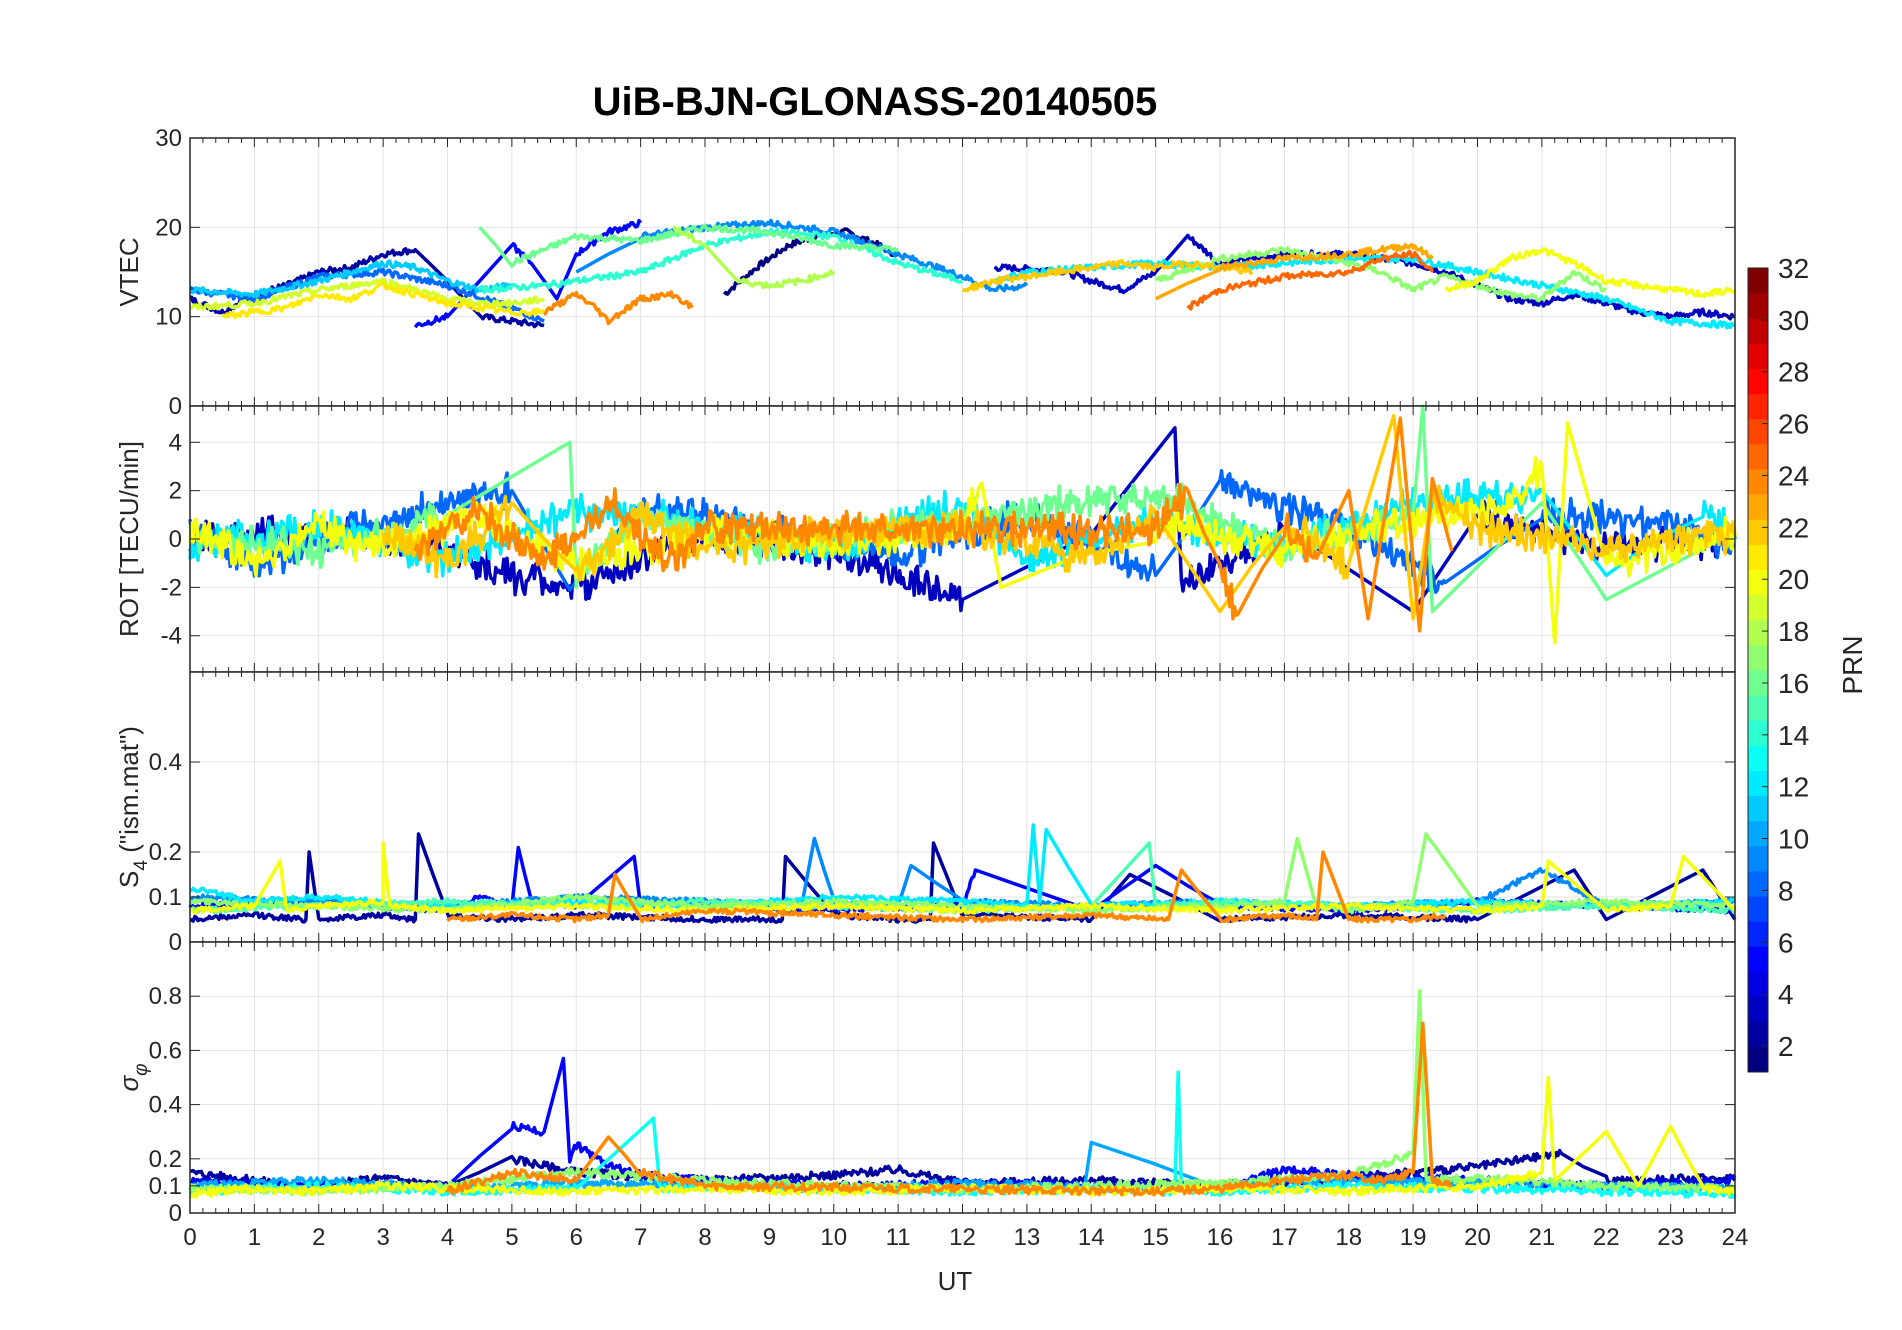 This screenshot has width=1902, height=1330. I want to click on colorbar-tick-label-6: 6, so click(1786, 942).